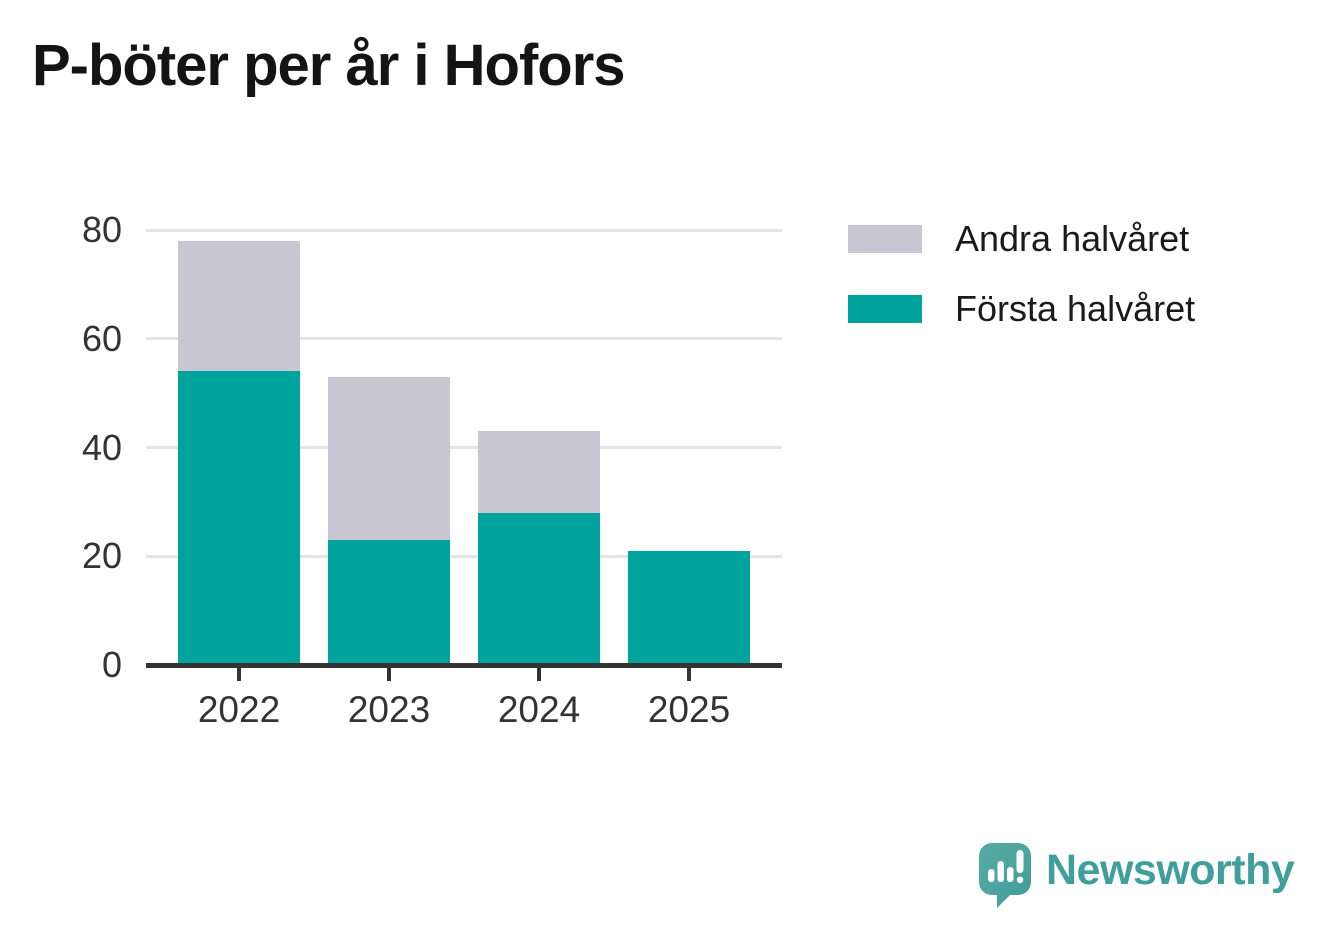  Describe the element at coordinates (329, 65) in the screenshot. I see `chart-title: P-böter per år i Hofors` at that location.